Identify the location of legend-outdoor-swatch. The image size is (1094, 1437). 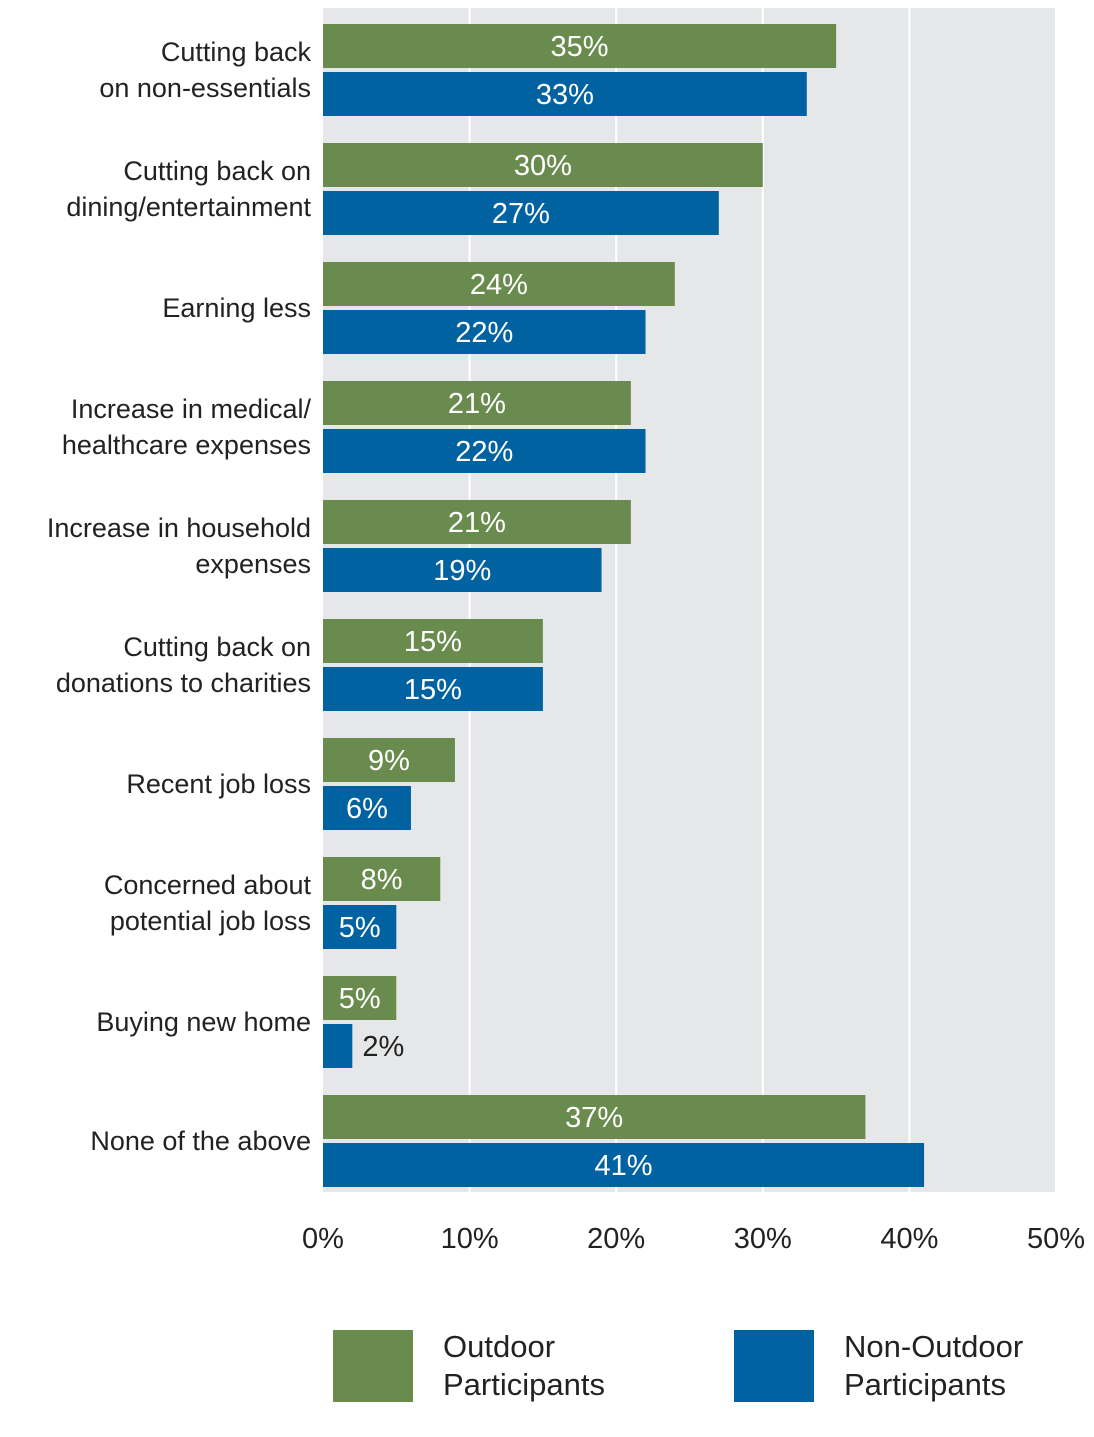
(373, 1366).